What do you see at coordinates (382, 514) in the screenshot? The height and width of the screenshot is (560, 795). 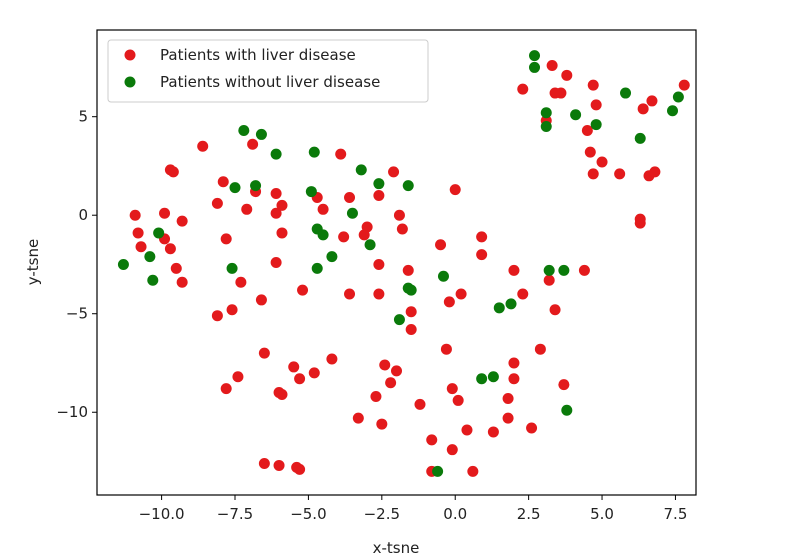 I see `x-tick-label: −2.5` at bounding box center [382, 514].